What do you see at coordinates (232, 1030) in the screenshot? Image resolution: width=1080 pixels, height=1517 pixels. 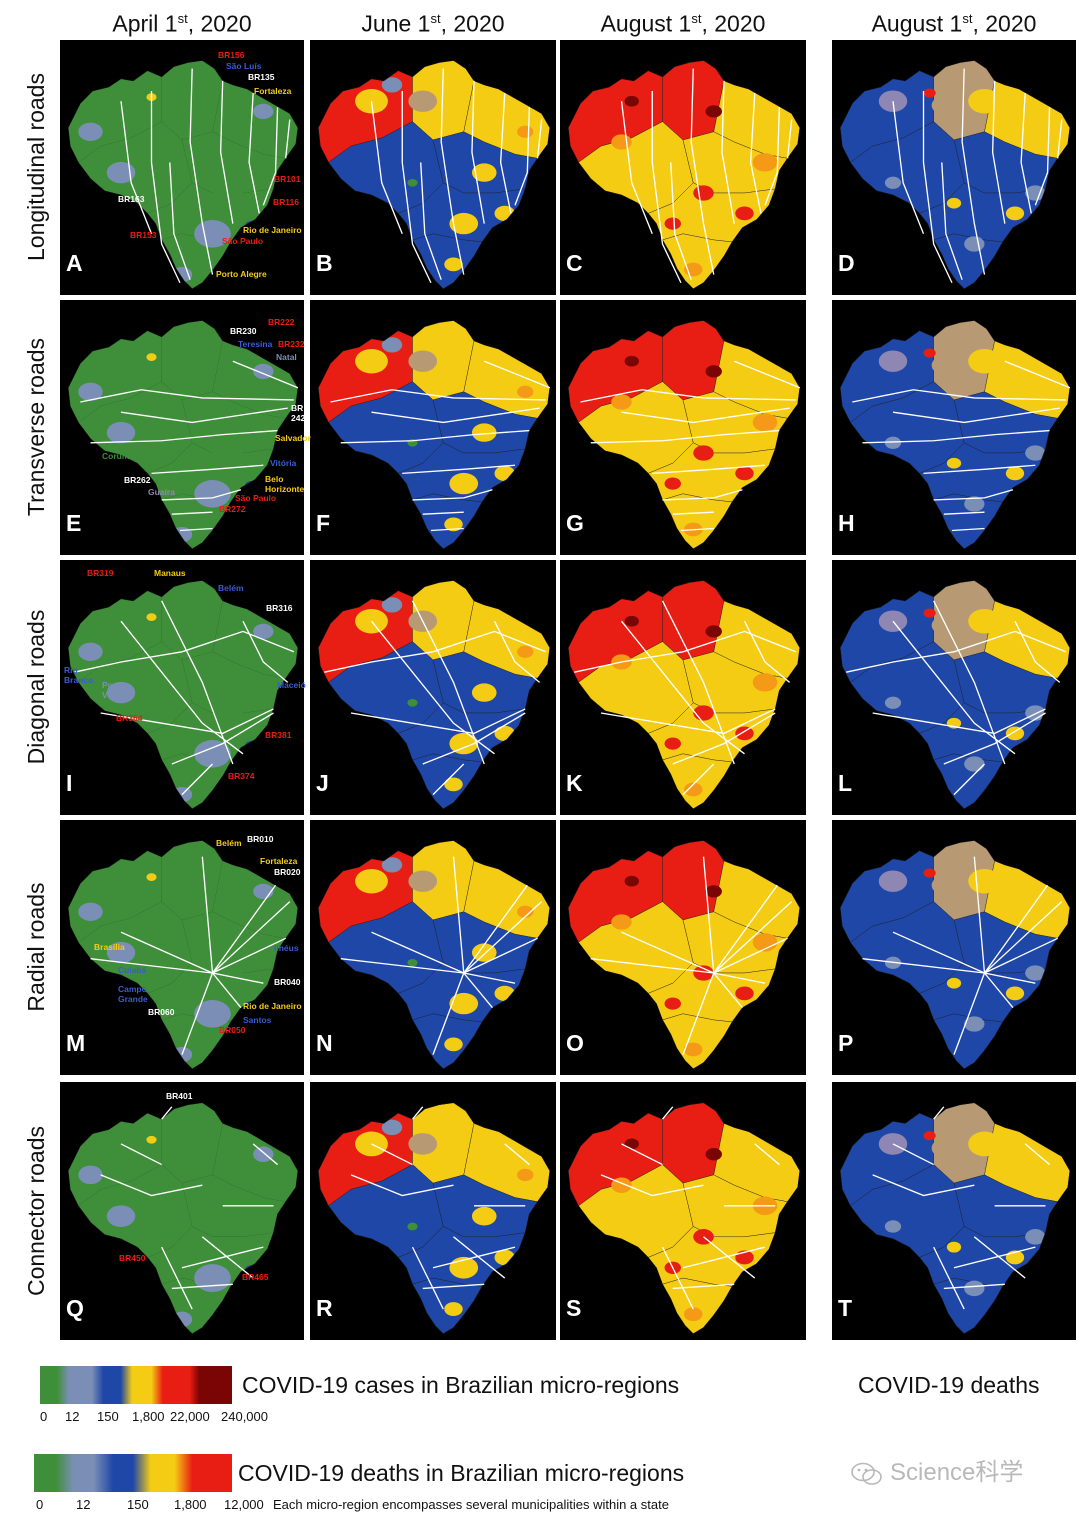 I see `label-br050: BR050` at bounding box center [232, 1030].